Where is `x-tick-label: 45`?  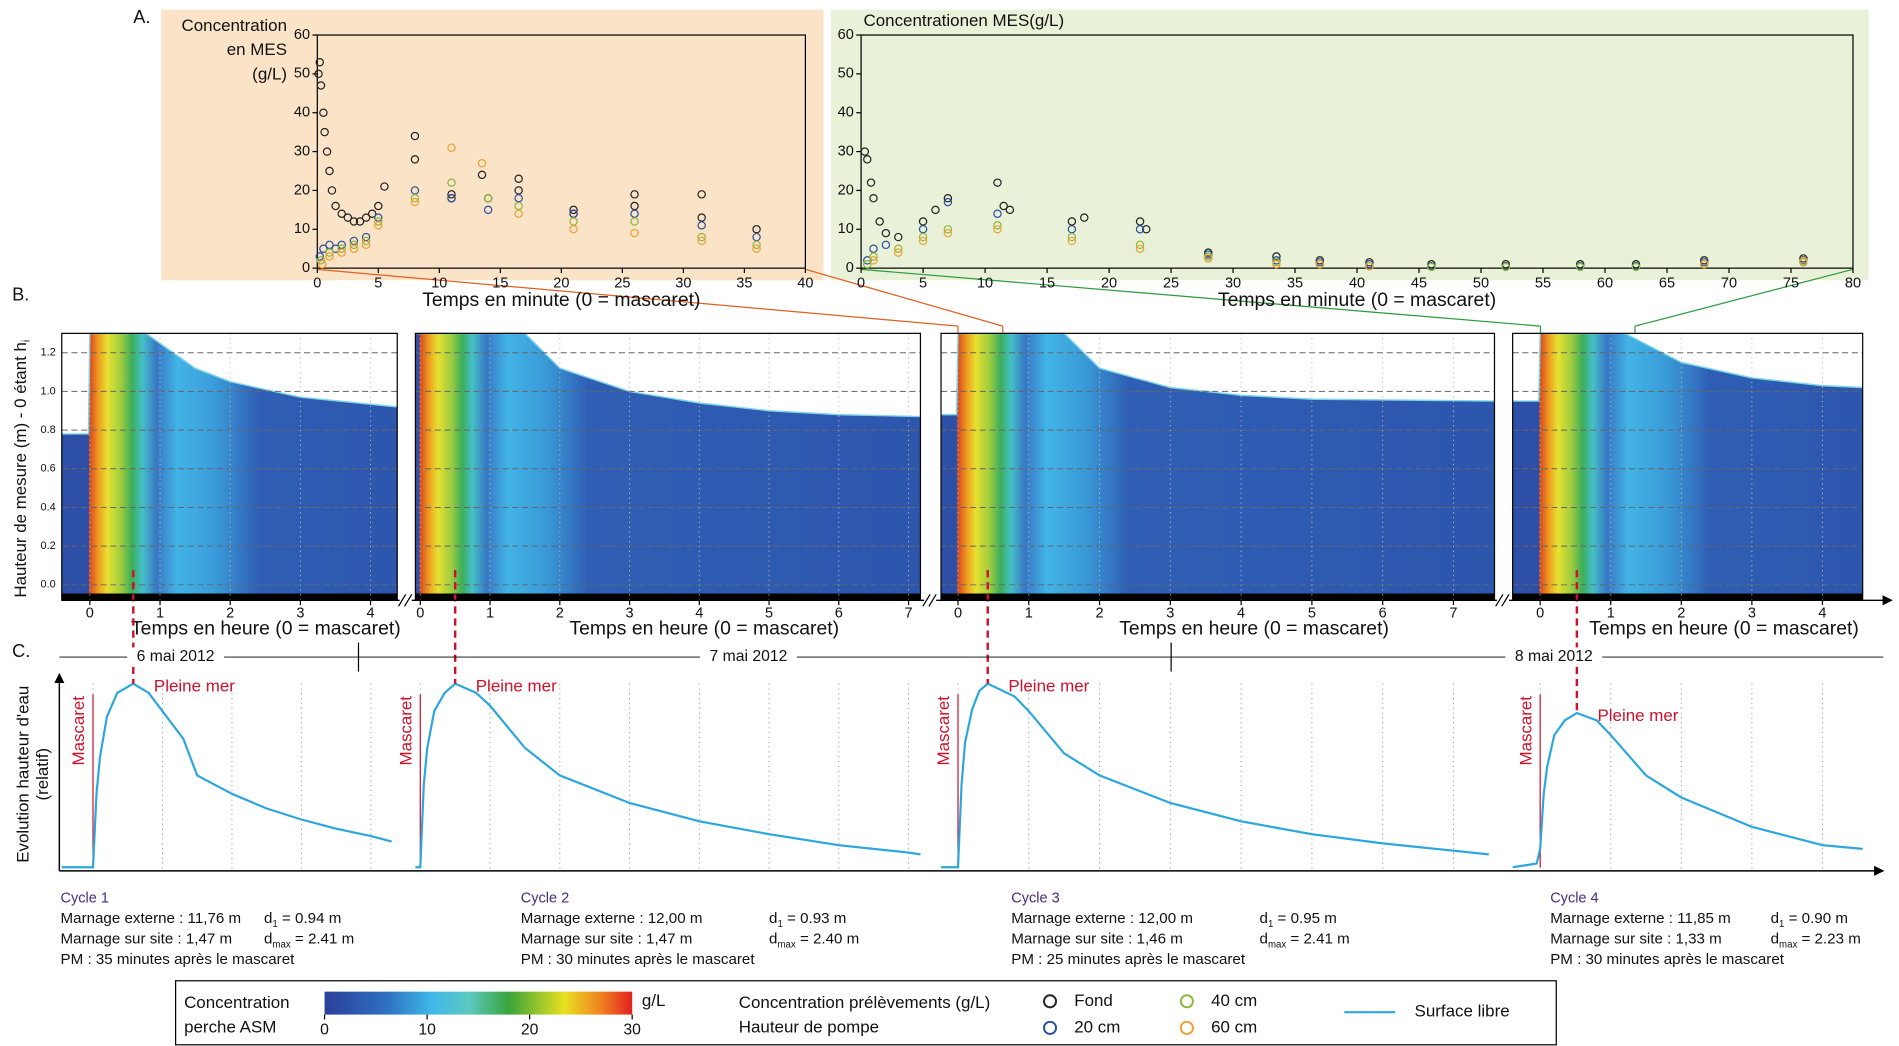
x-tick-label: 45 is located at coordinates (1419, 284).